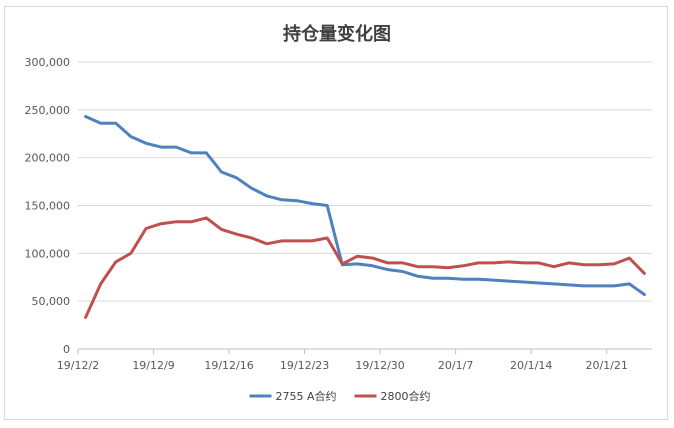 The width and height of the screenshot is (674, 428). What do you see at coordinates (606, 365) in the screenshot?
I see `x-tick-label: 20/1/21` at bounding box center [606, 365].